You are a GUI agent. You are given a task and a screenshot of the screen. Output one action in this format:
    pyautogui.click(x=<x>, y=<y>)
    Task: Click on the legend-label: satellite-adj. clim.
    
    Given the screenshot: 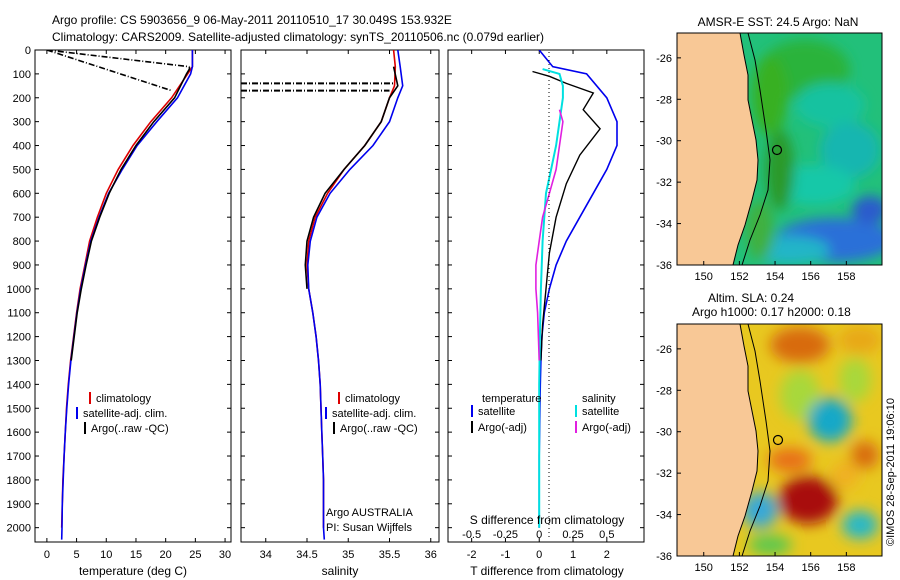 What is the action you would take?
    pyautogui.click(x=125, y=414)
    